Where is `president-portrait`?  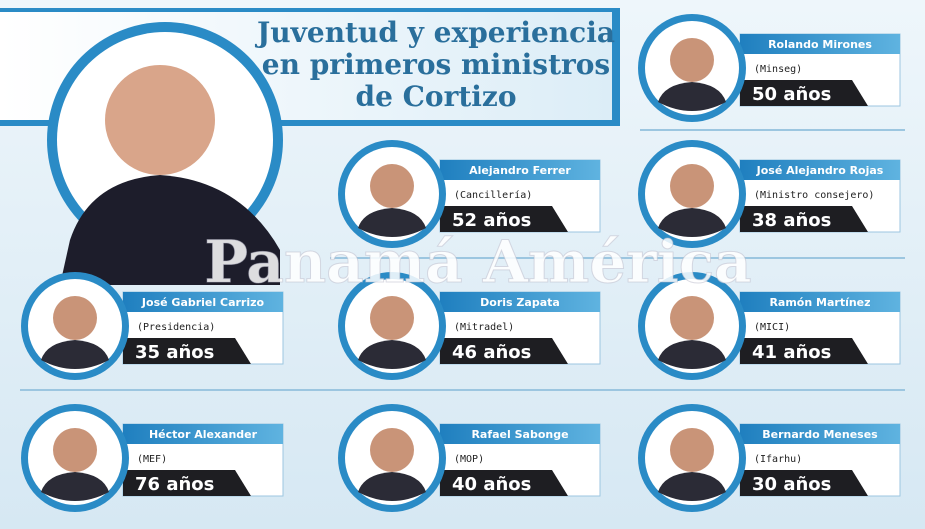 president-portrait is located at coordinates (165, 153).